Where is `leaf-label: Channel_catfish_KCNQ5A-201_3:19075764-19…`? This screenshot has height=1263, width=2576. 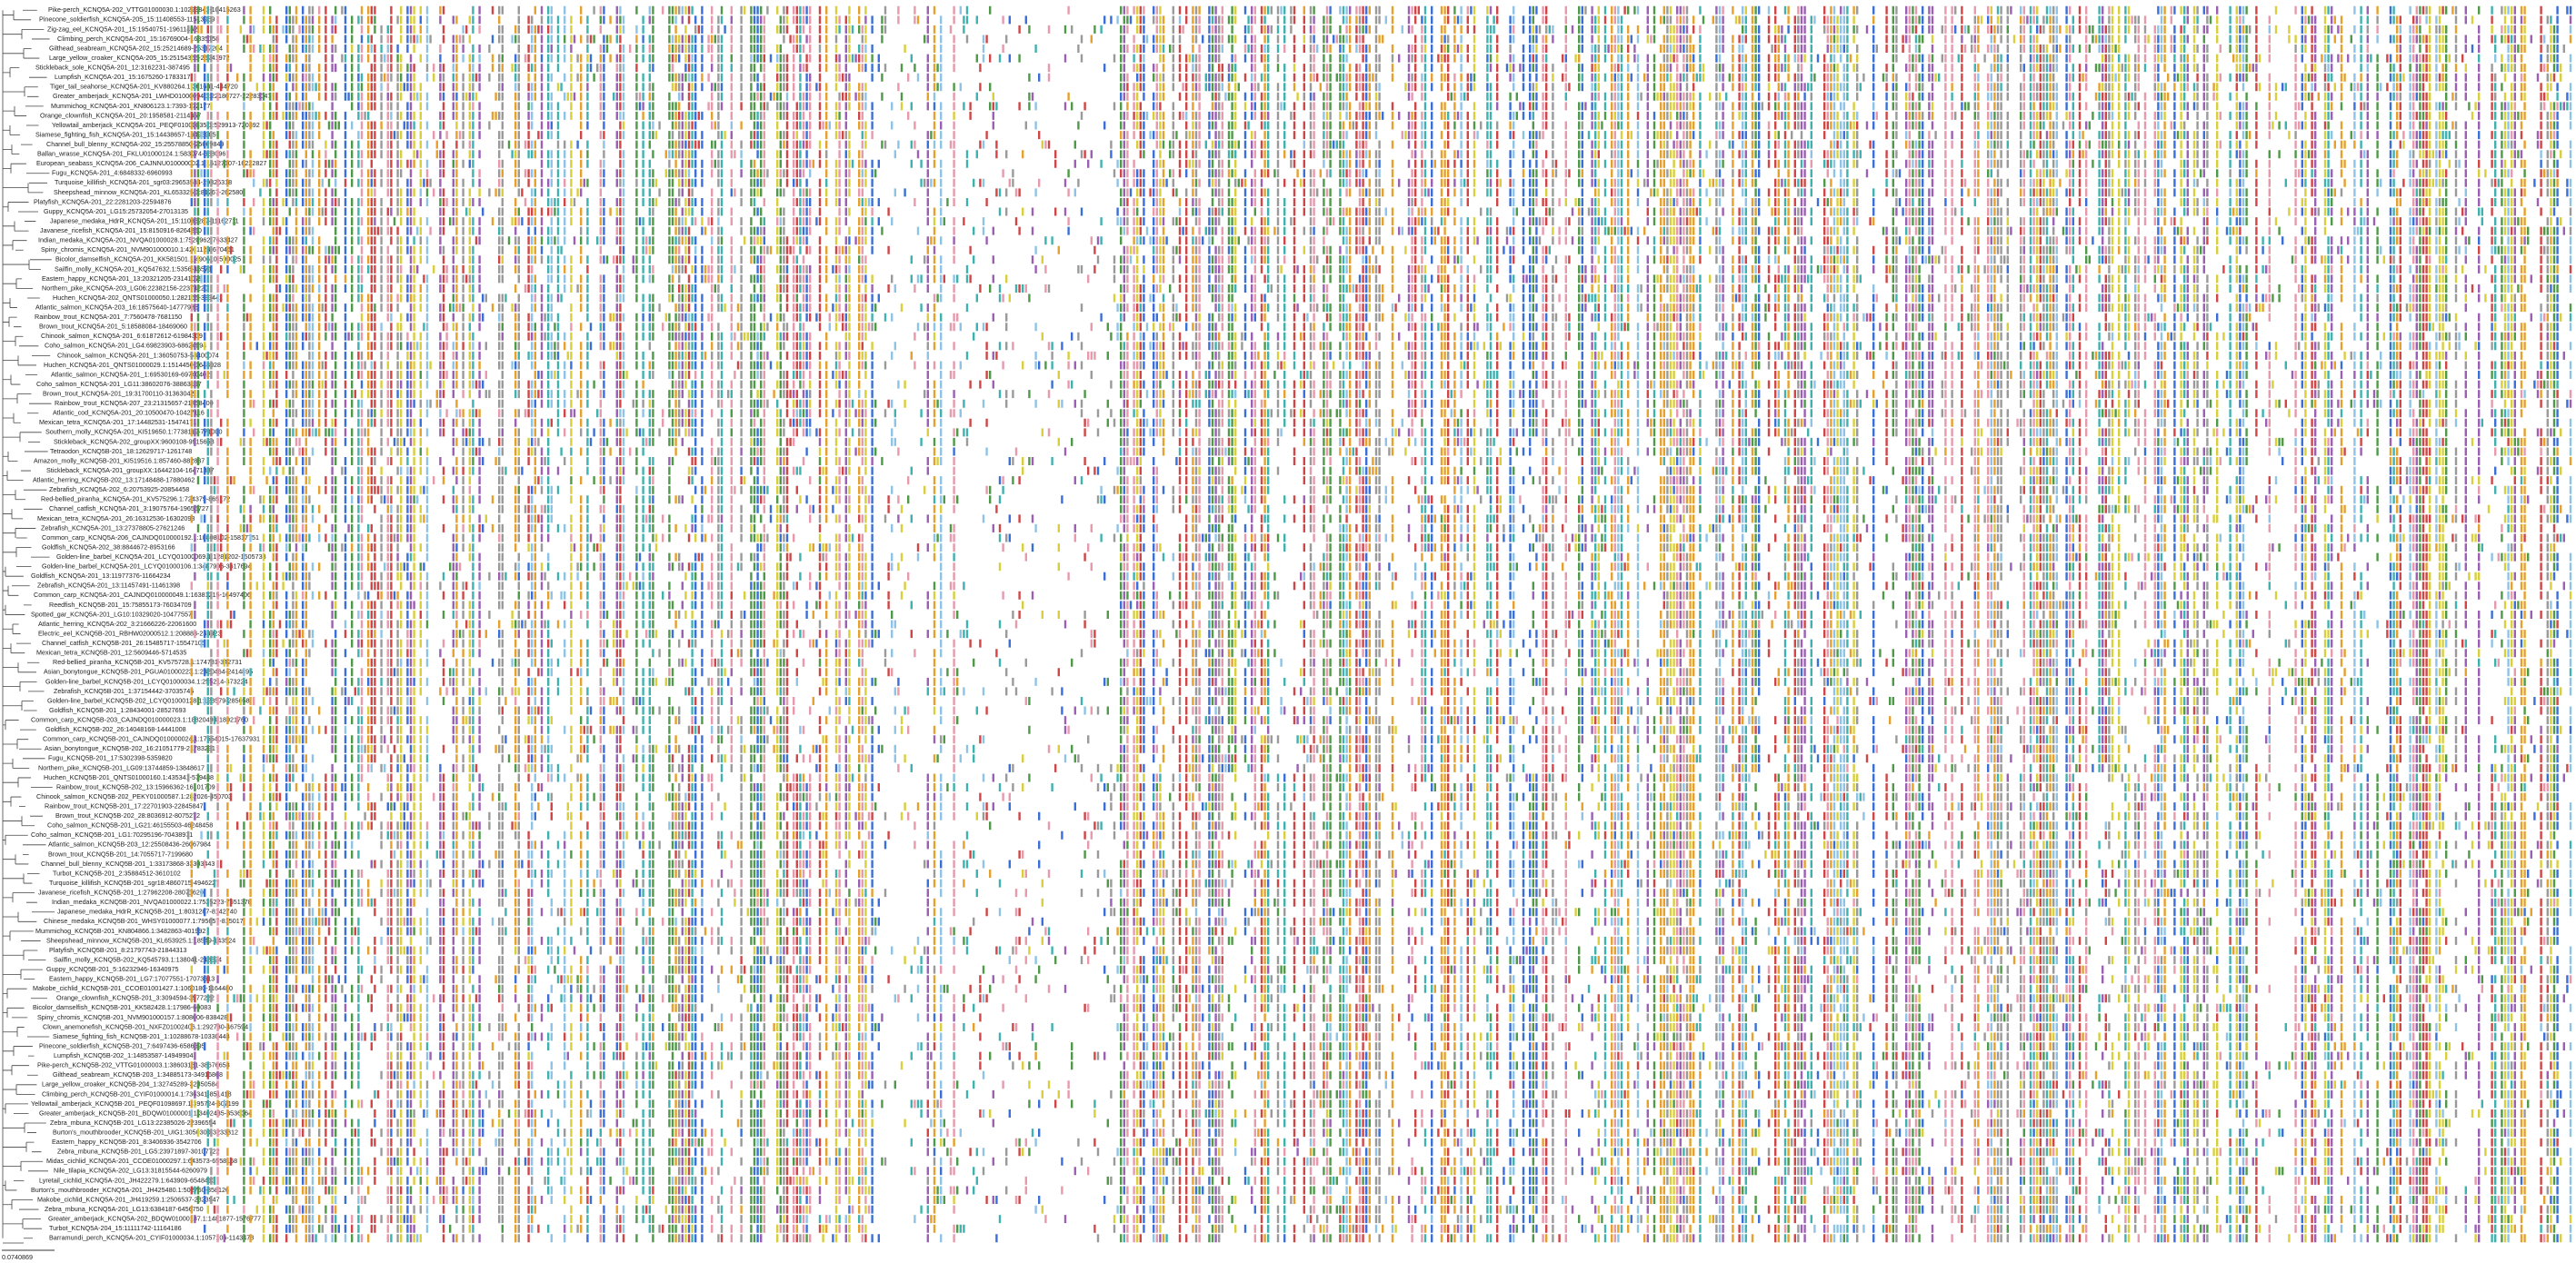 leaf-label: Channel_catfish_KCNQ5A-201_3:19075764-19… is located at coordinates (129, 508).